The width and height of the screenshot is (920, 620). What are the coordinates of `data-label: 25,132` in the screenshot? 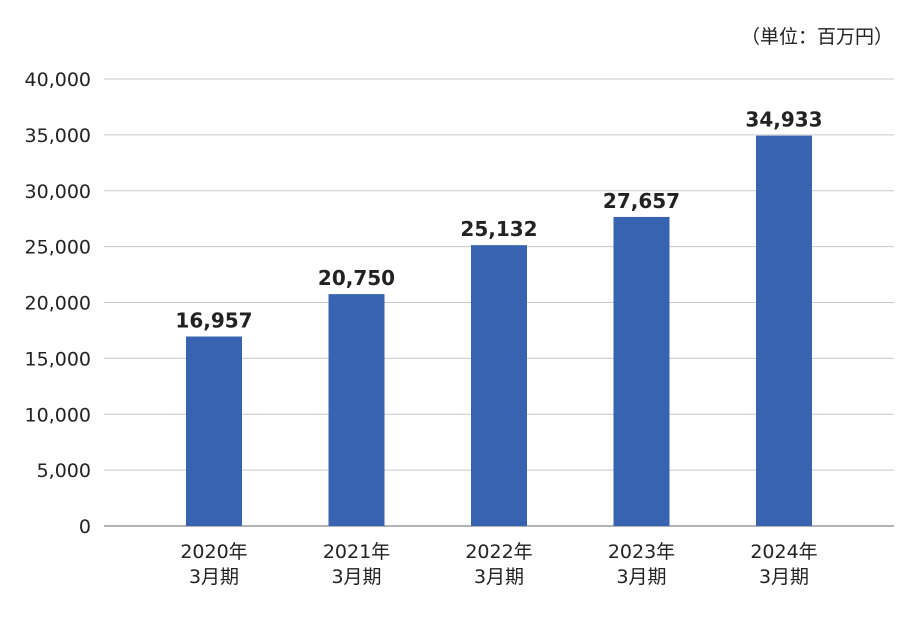 It's located at (498, 229).